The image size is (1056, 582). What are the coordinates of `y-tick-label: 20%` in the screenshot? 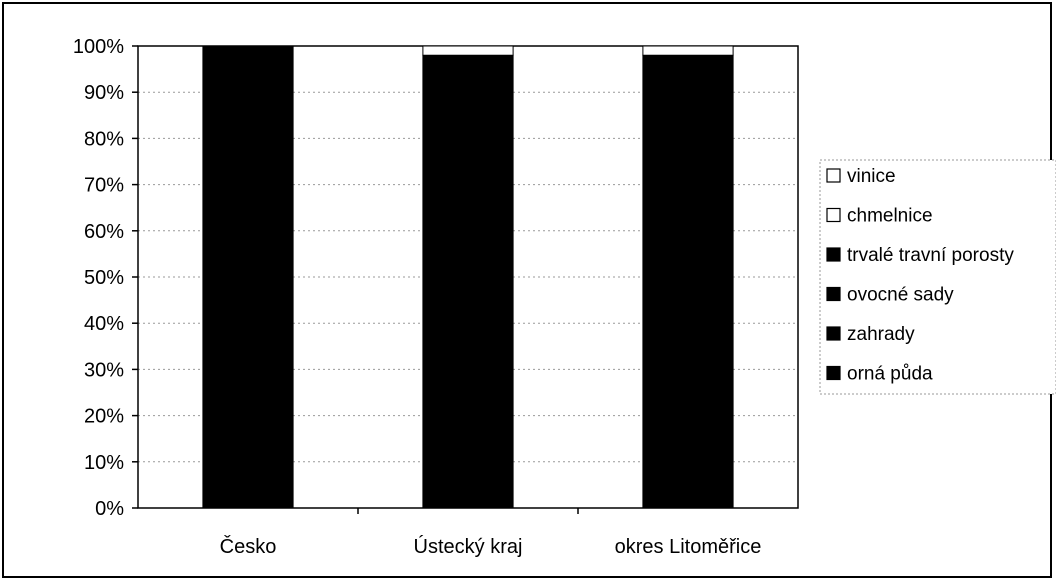 It's located at (104, 417).